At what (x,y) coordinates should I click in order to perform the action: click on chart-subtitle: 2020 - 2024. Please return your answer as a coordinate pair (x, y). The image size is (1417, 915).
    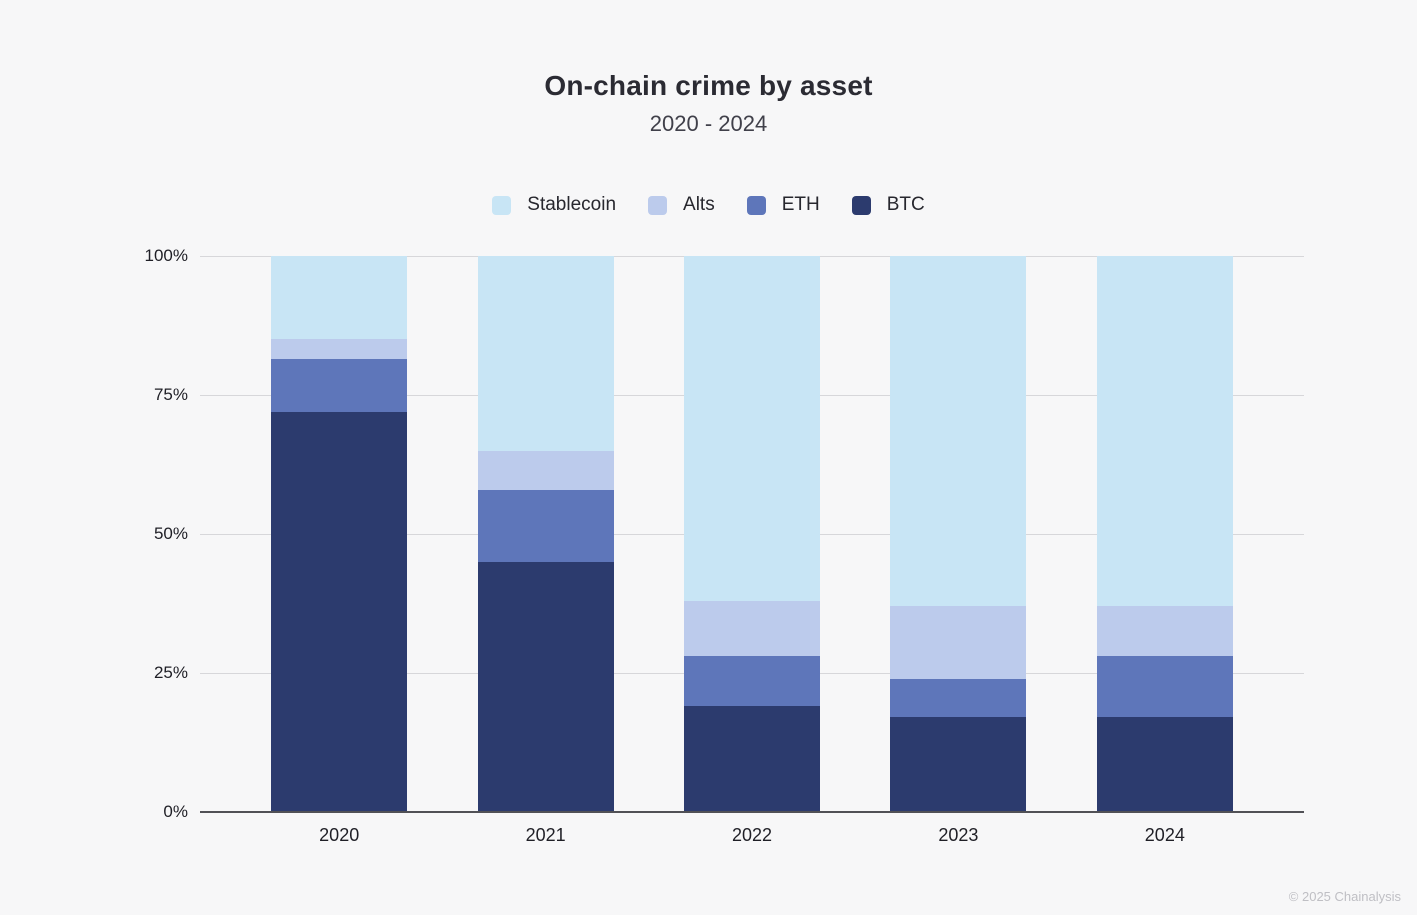
    Looking at the image, I should click on (708, 123).